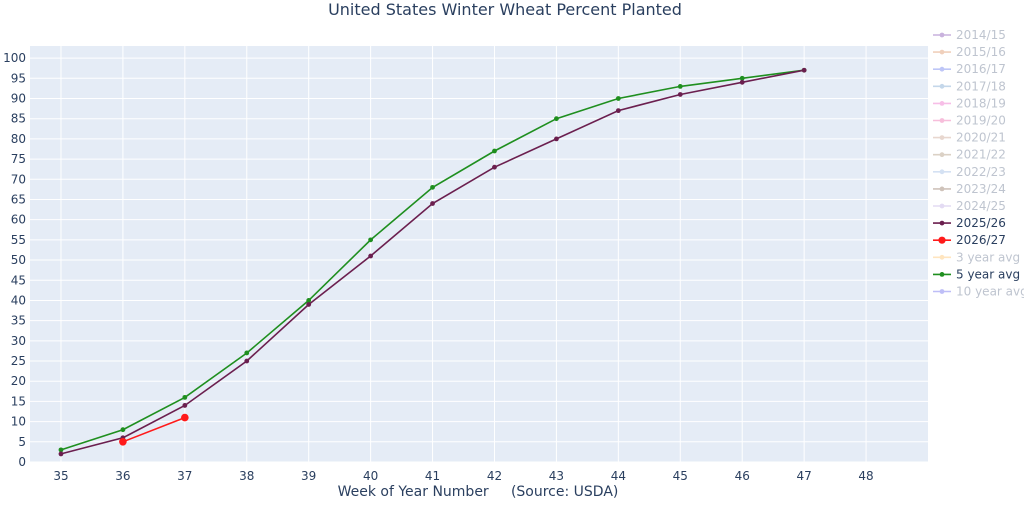  I want to click on x-axis-title: Week of Year Number (Source: USDA), so click(478, 492).